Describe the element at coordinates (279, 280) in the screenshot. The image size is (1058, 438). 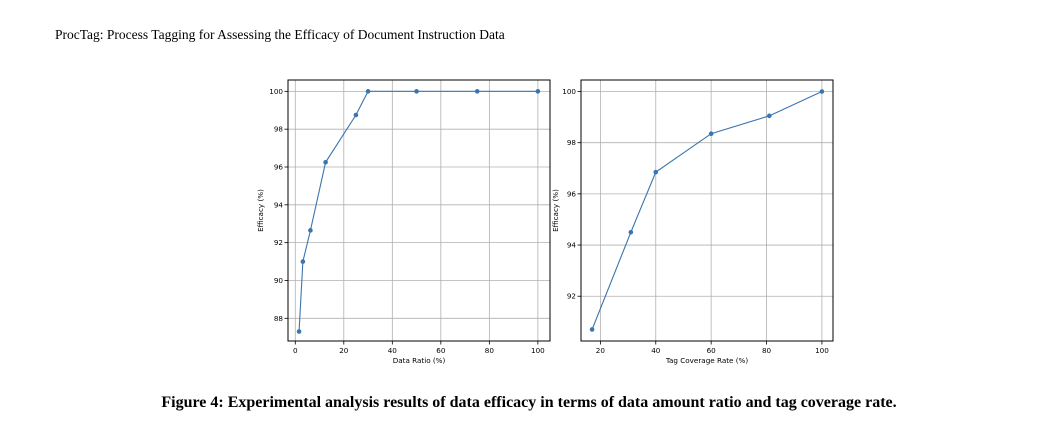
I see `y-tick-label: 90` at that location.